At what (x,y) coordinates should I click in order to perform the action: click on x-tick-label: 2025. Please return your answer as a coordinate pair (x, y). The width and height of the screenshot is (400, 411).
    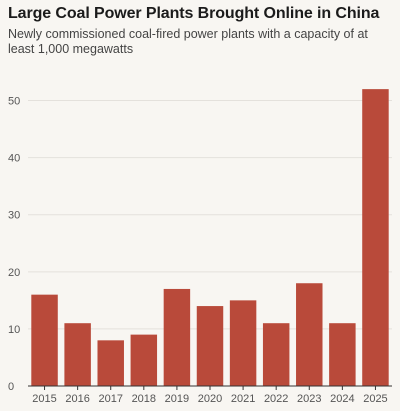
    Looking at the image, I should click on (375, 399).